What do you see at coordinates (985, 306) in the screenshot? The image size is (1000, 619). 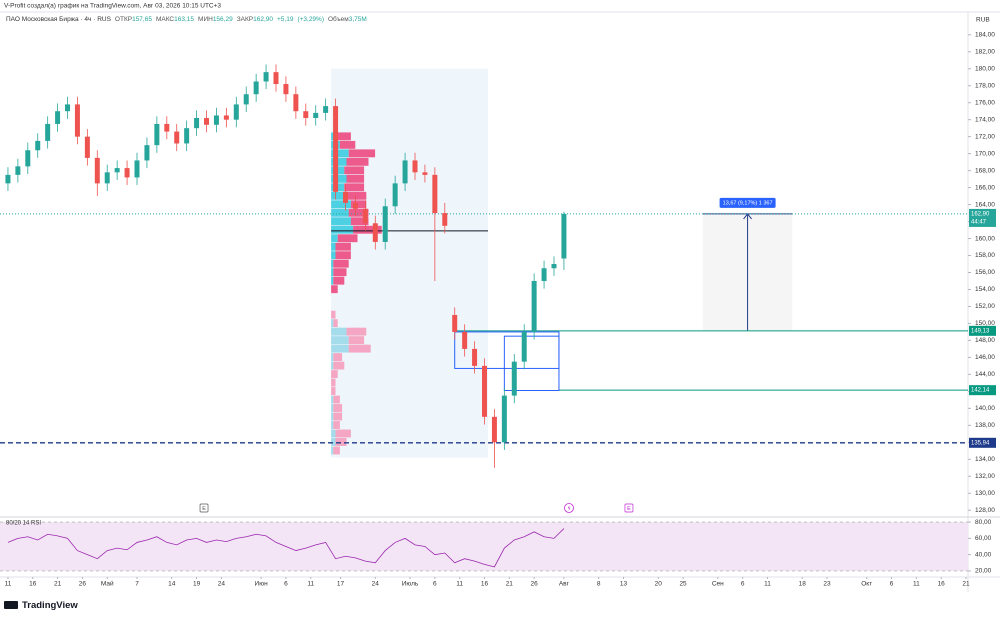 I see `y-tick-label: 152,00` at bounding box center [985, 306].